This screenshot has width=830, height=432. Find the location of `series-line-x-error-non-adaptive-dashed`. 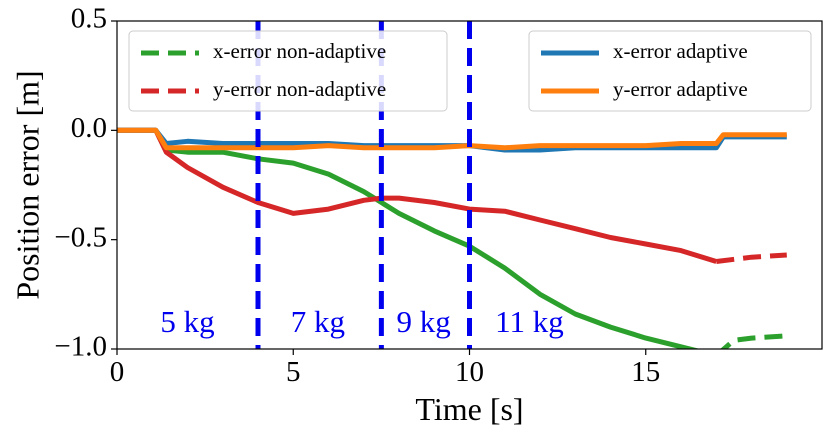

series-line-x-error-non-adaptive-dashed is located at coordinates (753, 341).